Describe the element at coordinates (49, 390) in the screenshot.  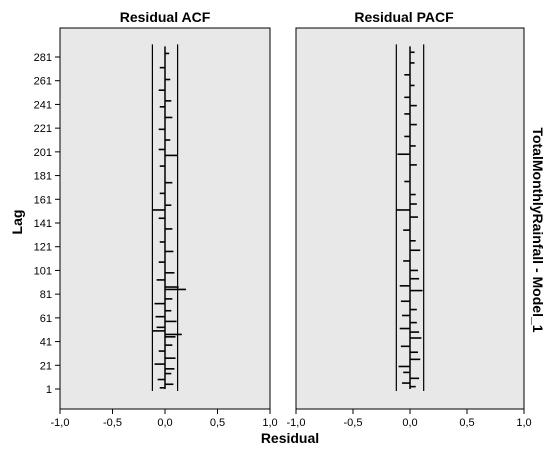
I see `y-tick-label: 1` at that location.